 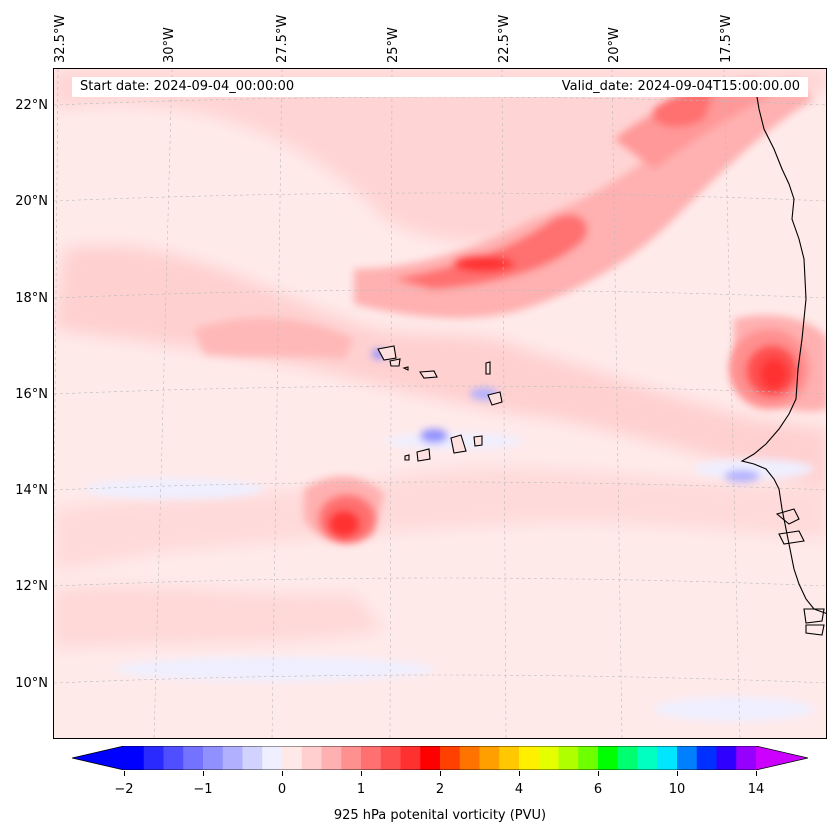 I want to click on colorbar-tick-label: 10, so click(x=677, y=789).